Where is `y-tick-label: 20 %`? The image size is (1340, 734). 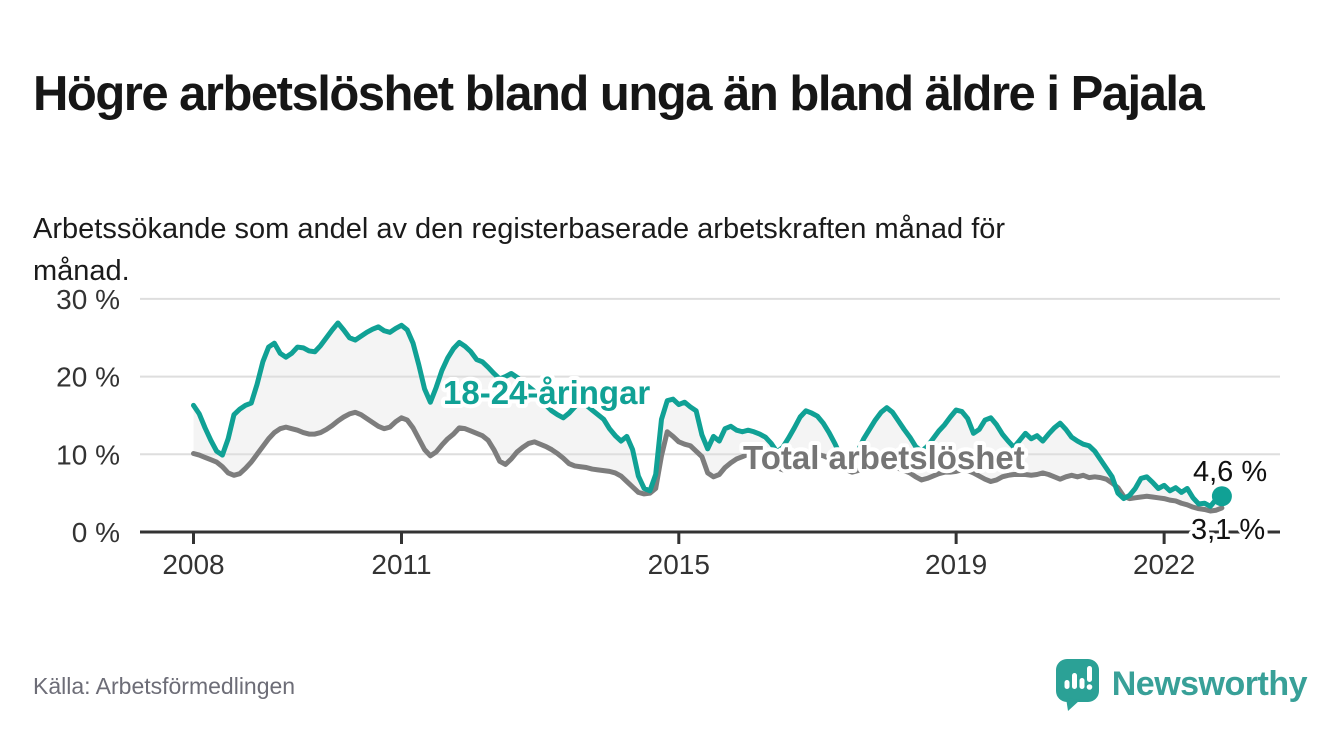 y-tick-label: 20 % is located at coordinates (88, 377).